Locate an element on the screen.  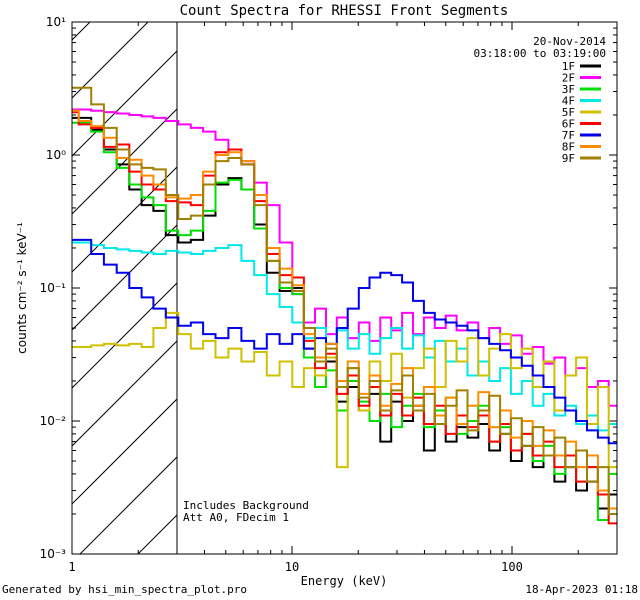
annotation-includes-background: Includes Background is located at coordinates (246, 505).